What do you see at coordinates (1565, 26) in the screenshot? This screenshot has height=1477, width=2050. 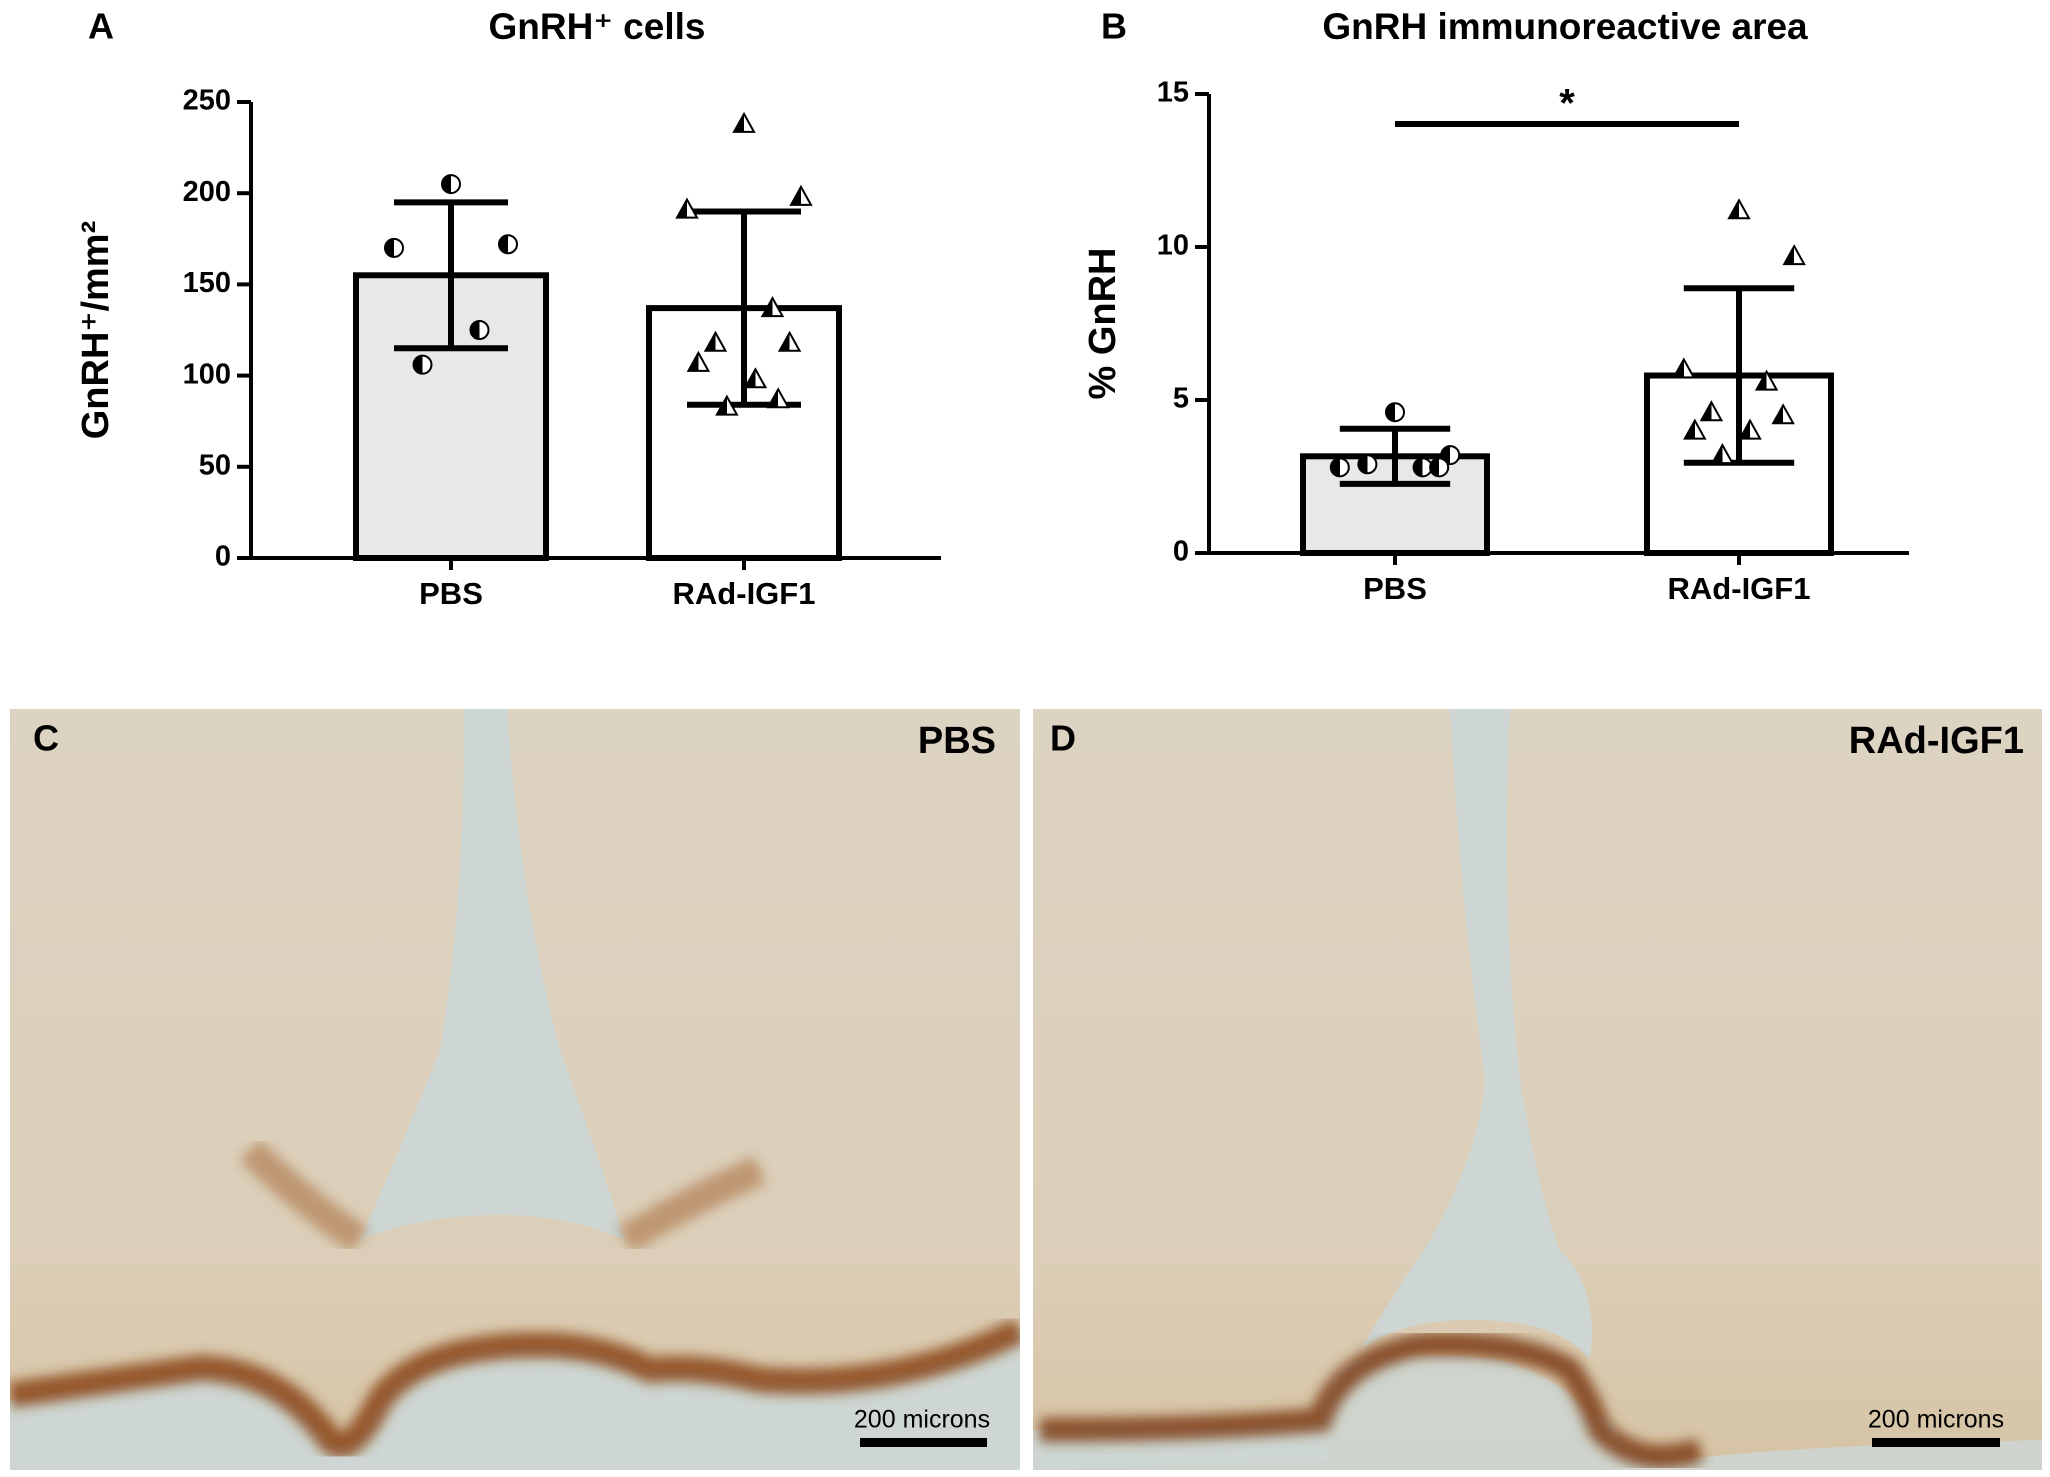 I see `chart-title: GnRH immunoreactive area` at bounding box center [1565, 26].